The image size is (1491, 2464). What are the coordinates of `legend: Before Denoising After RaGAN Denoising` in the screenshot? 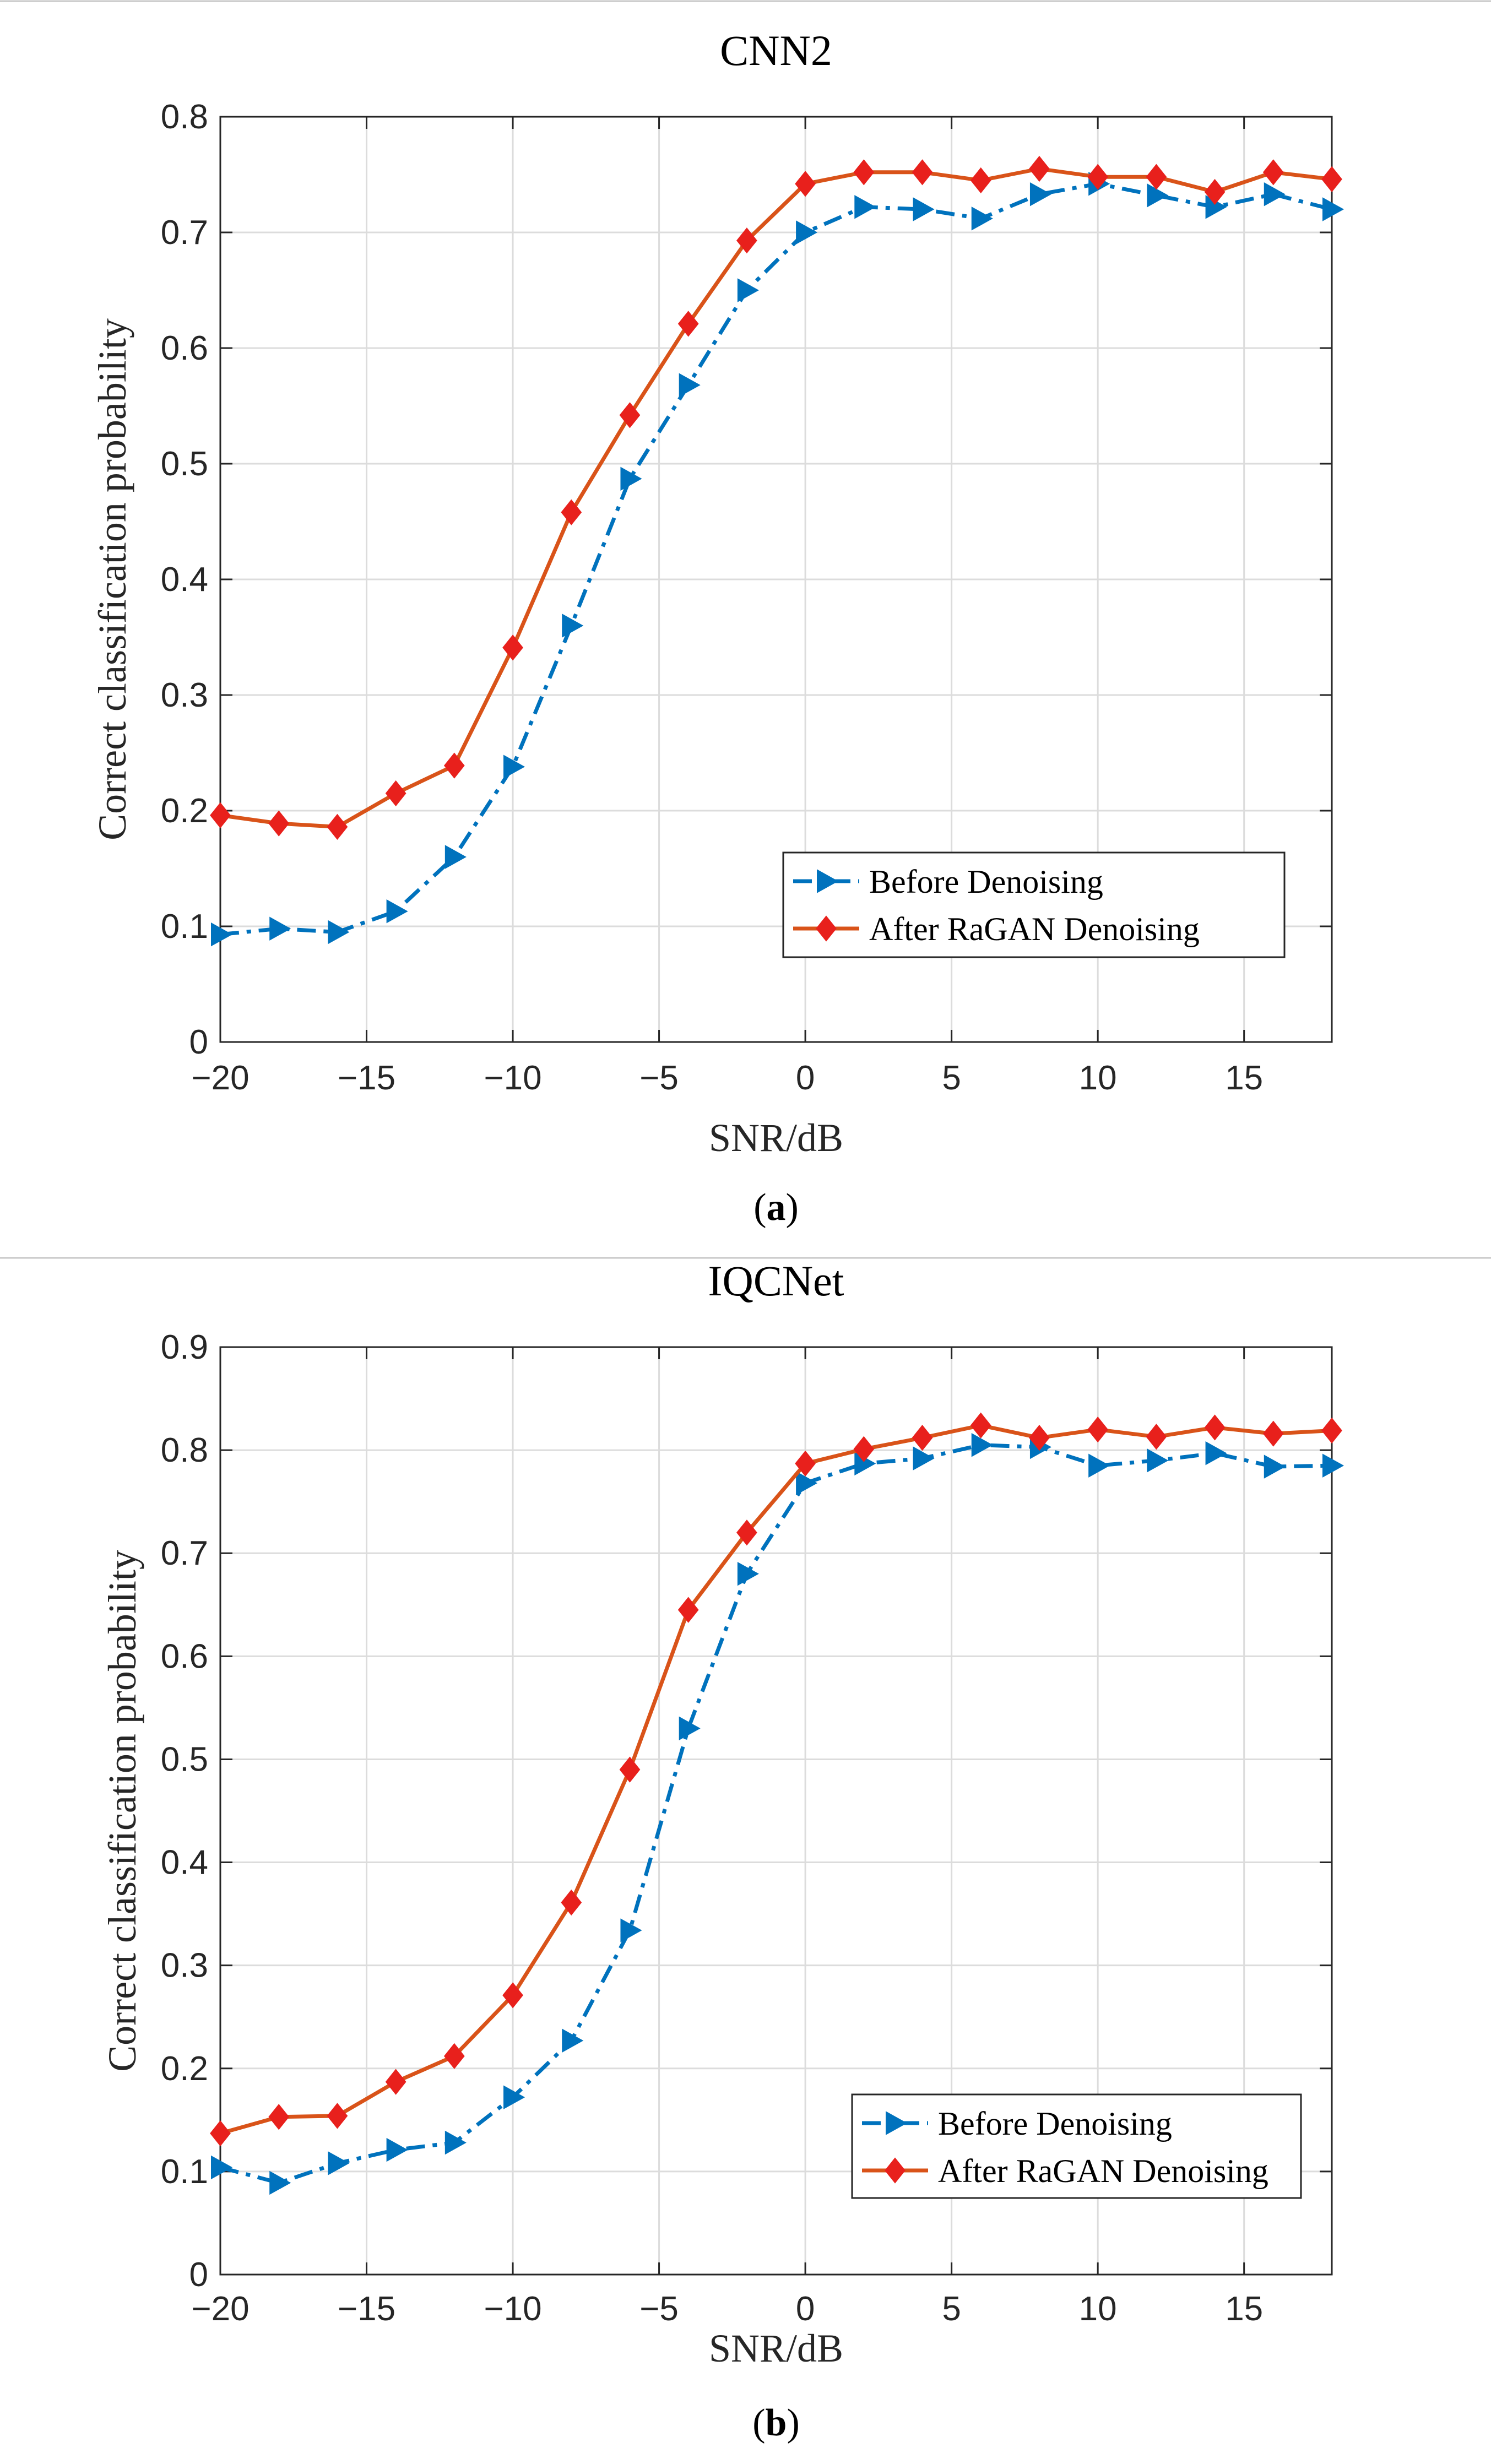 It's located at (1076, 2146).